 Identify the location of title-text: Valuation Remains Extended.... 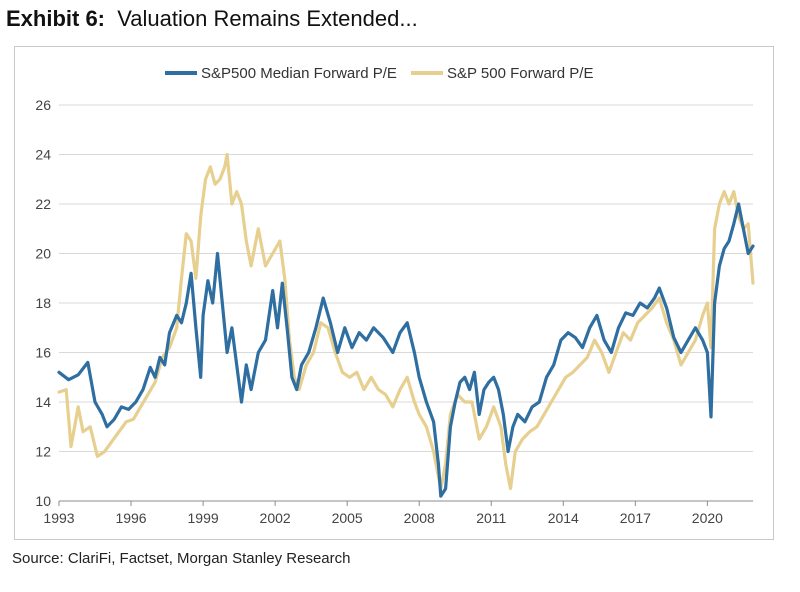
(267, 18).